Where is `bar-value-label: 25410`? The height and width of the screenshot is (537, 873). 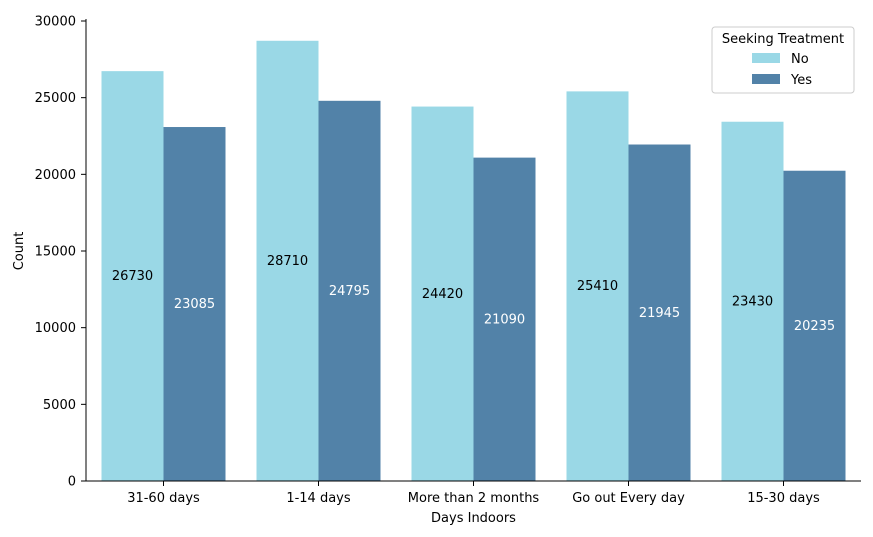
bar-value-label: 25410 is located at coordinates (597, 286).